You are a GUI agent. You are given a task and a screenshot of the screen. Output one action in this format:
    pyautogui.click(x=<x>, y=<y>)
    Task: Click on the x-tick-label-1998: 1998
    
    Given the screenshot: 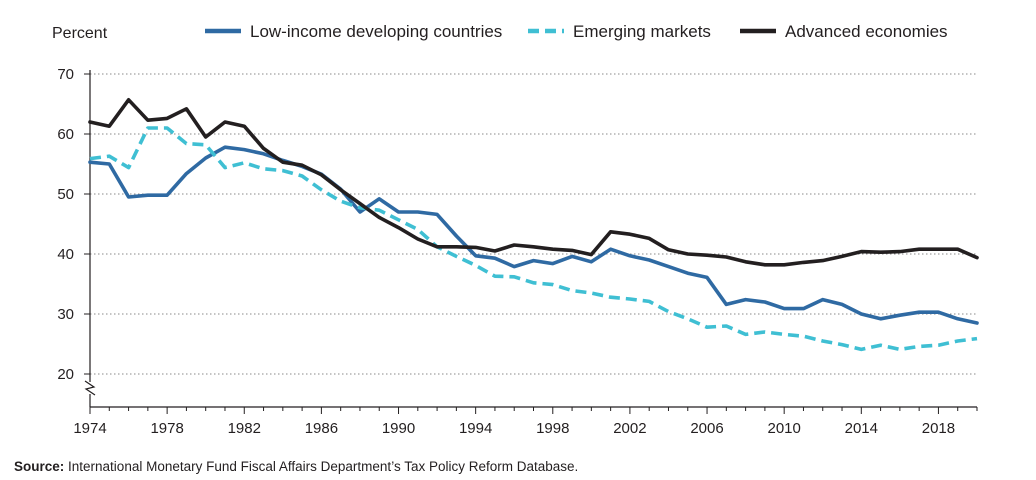 What is the action you would take?
    pyautogui.click(x=552, y=428)
    